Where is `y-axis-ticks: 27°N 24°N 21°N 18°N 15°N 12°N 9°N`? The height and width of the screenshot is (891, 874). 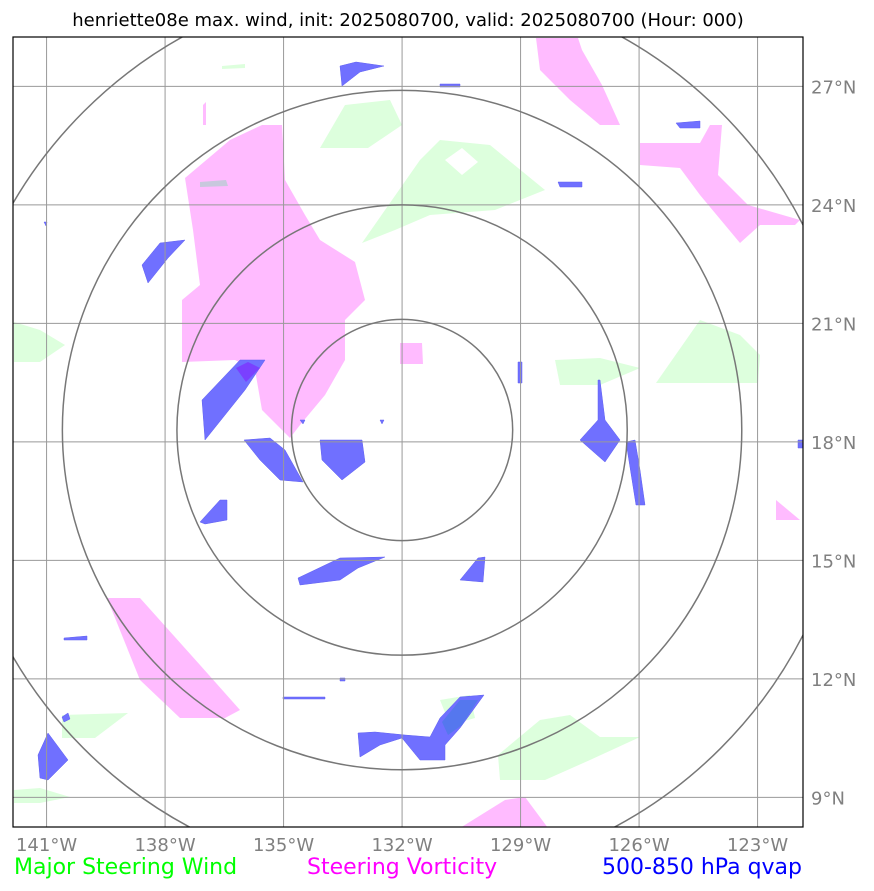
y-axis-ticks: 27°N 24°N 21°N 18°N 15°N 12°N 9°N is located at coordinates (833, 443).